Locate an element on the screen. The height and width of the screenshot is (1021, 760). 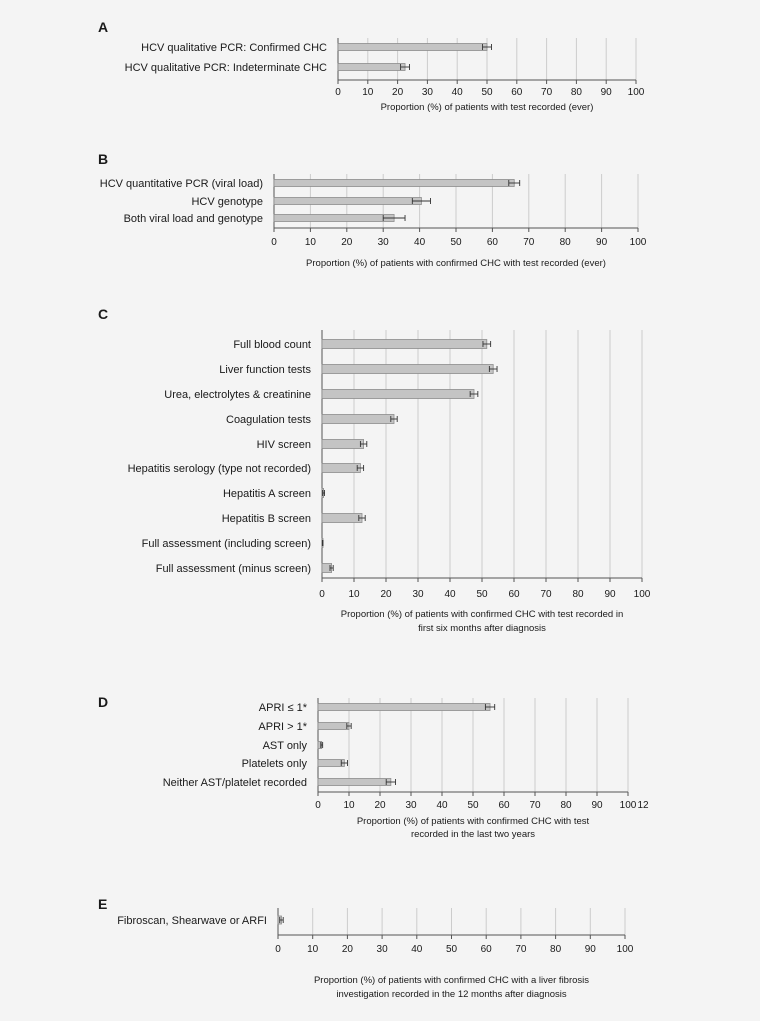
category-label: AST only is located at coordinates (285, 746).